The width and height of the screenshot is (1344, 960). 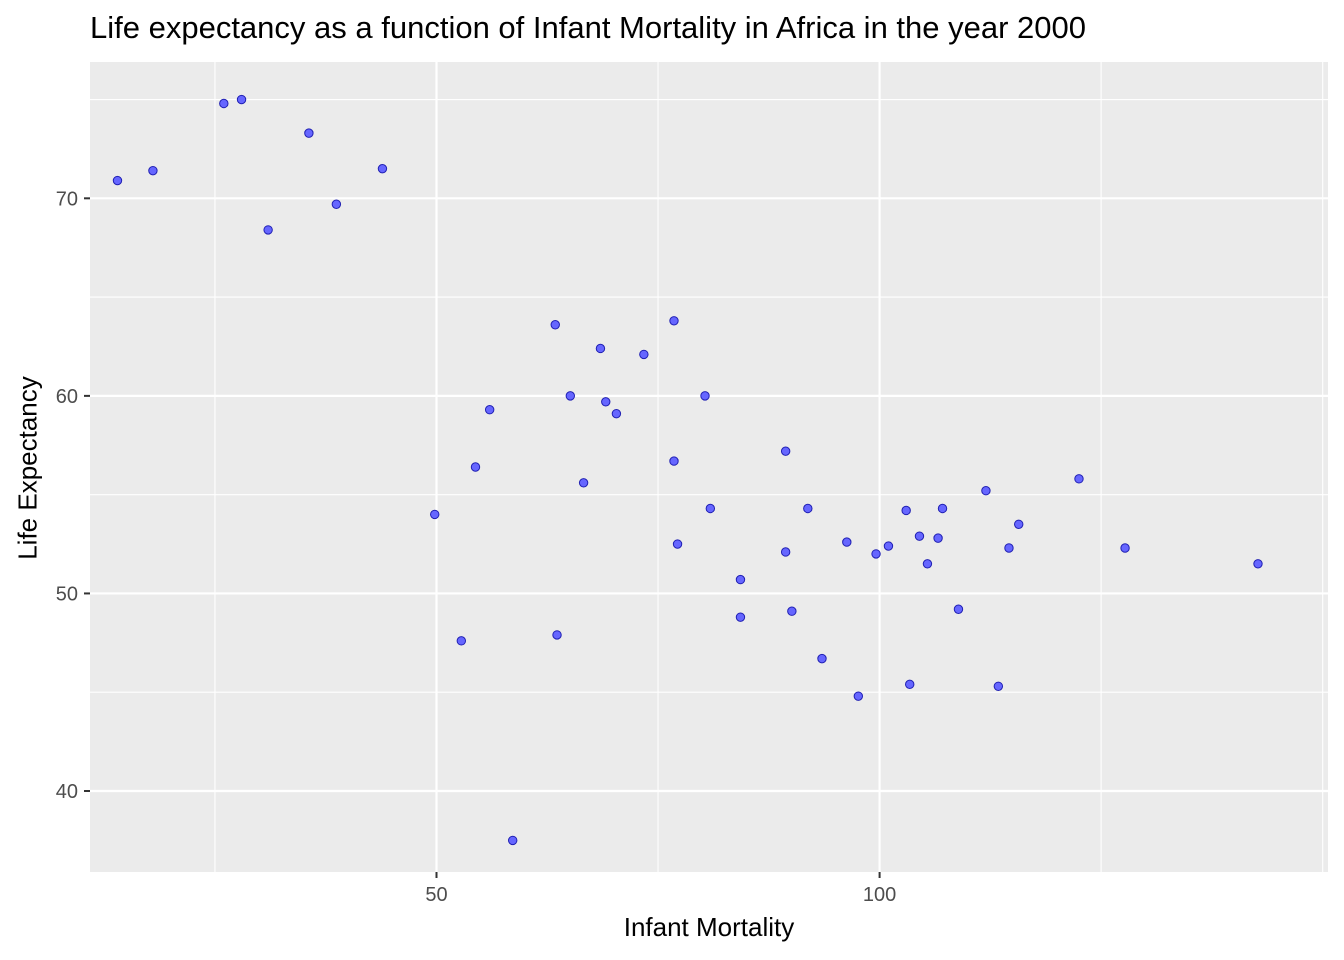 I want to click on x-tick-label: 50, so click(x=436, y=895).